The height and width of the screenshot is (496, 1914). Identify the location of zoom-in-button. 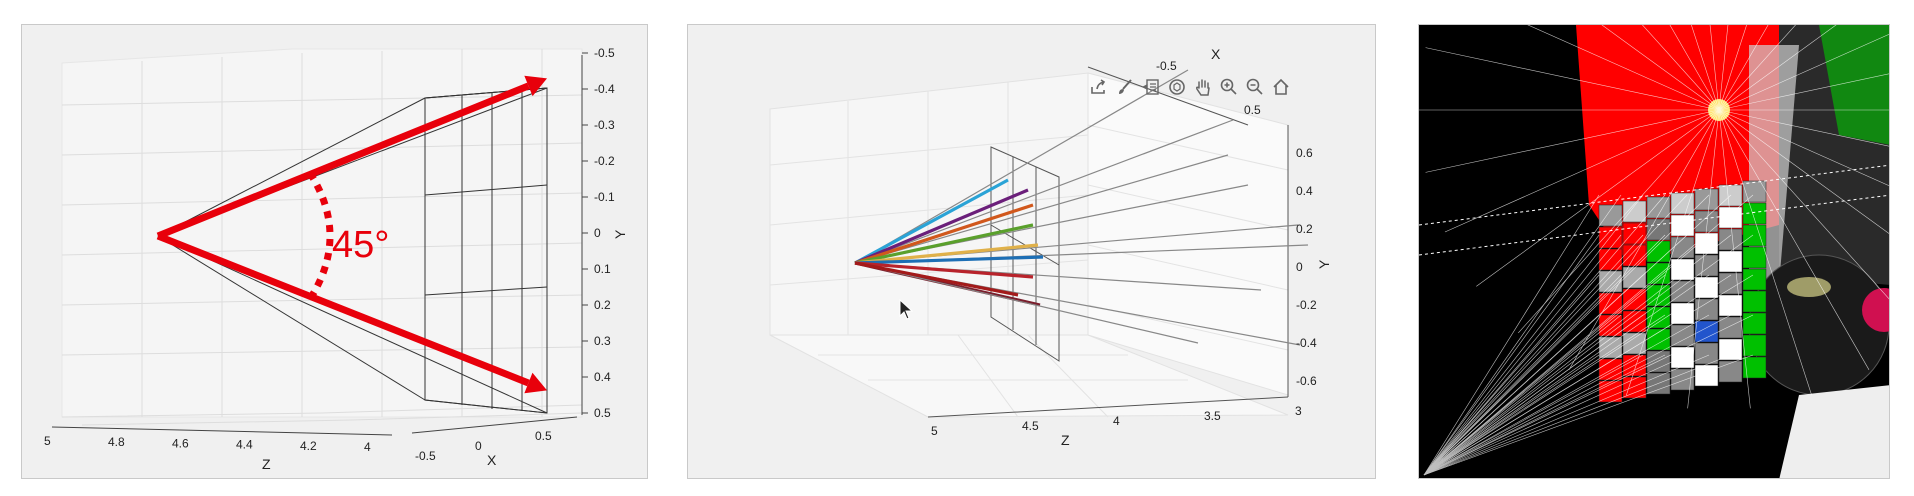
(1229, 87).